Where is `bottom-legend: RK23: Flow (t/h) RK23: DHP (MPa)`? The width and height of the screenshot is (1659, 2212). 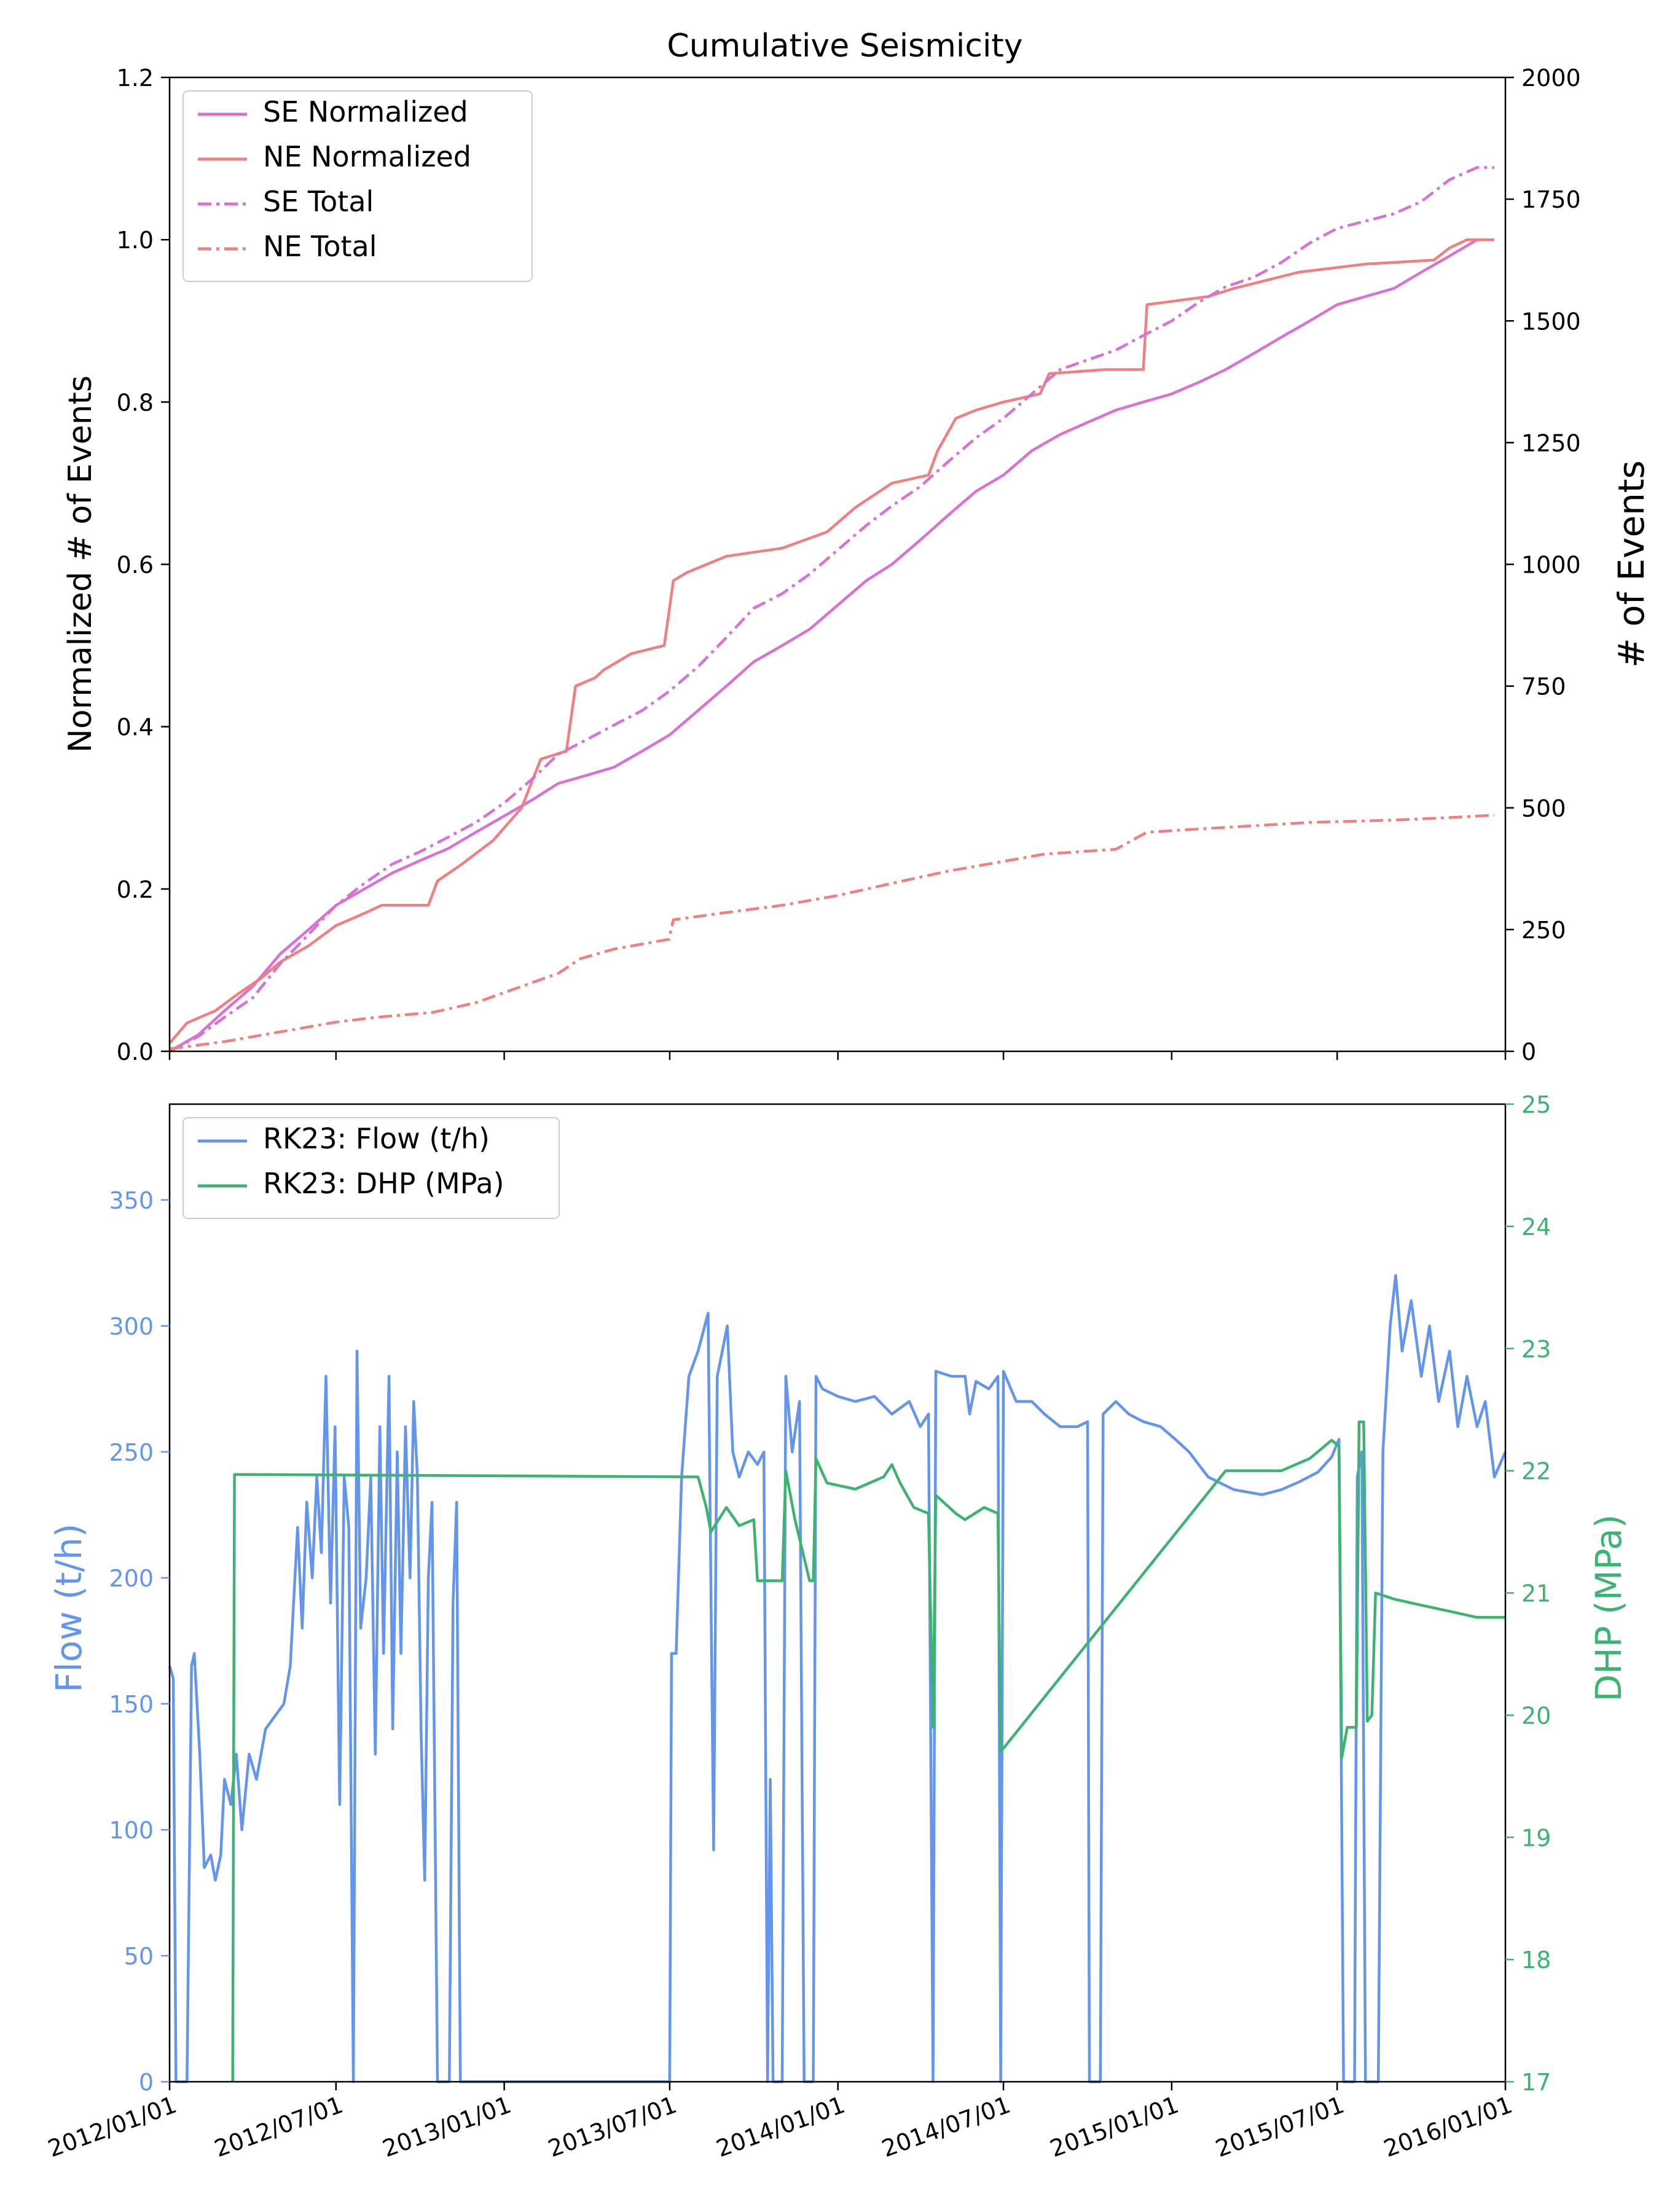
bottom-legend: RK23: Flow (t/h) RK23: DHP (MPa) is located at coordinates (371, 1168).